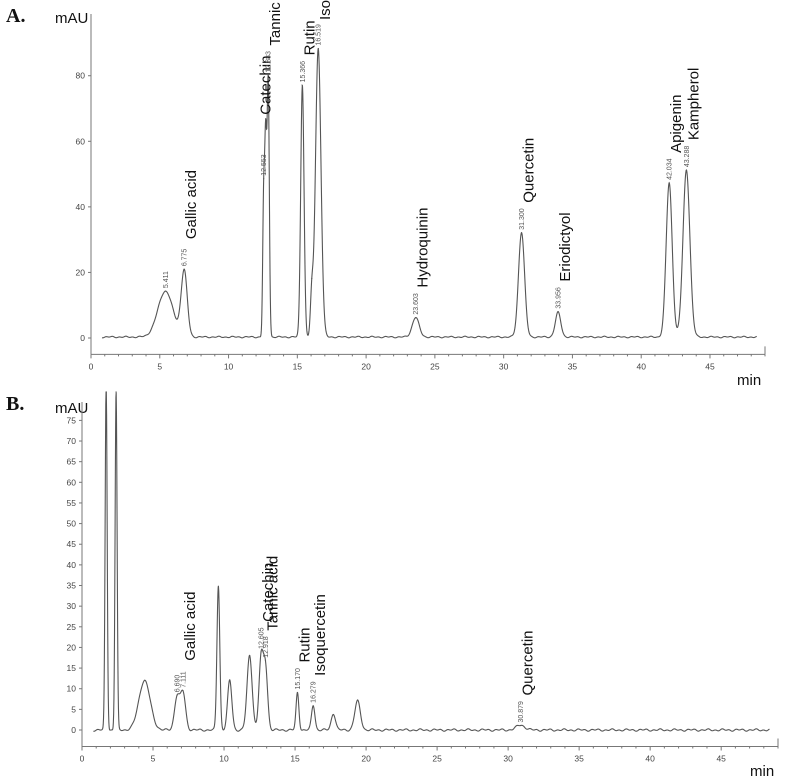 Image resolution: width=797 pixels, height=782 pixels. Describe the element at coordinates (676, 124) in the screenshot. I see `peak-compound-label: Apigenin` at that location.